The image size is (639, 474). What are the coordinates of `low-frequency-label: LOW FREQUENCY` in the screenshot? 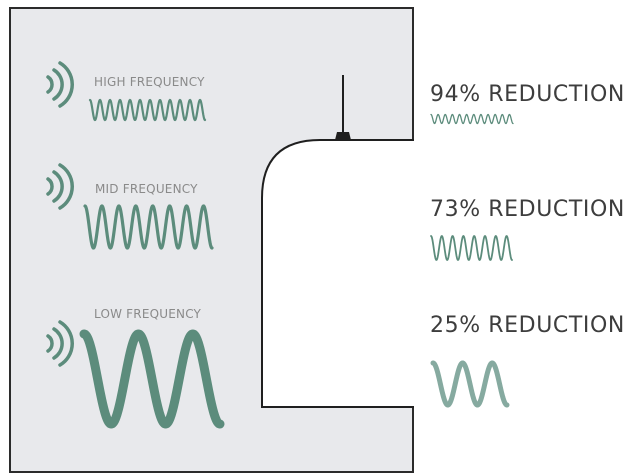 It's located at (148, 314).